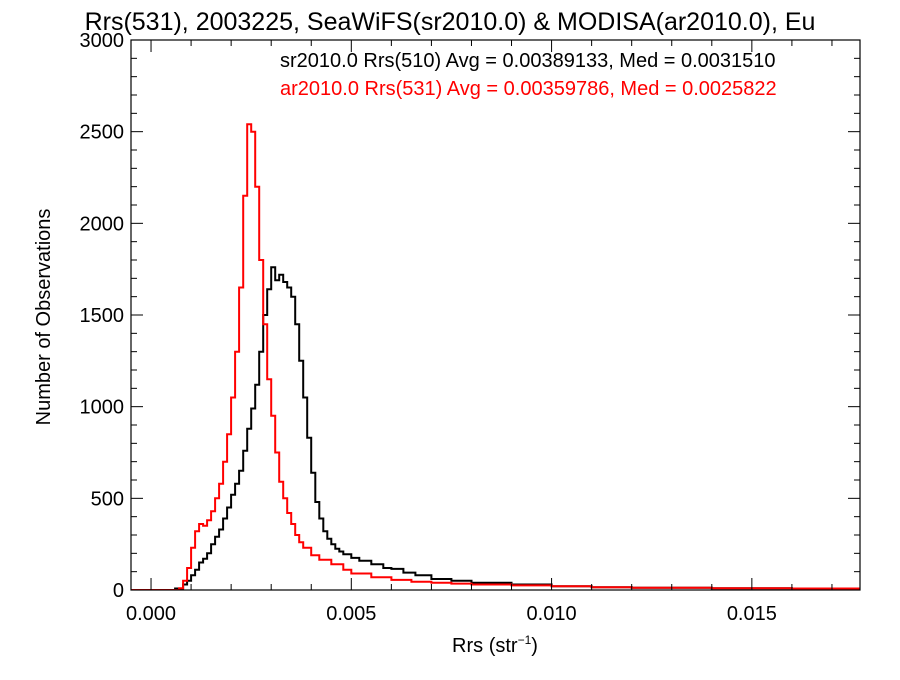 The image size is (900, 680). Describe the element at coordinates (102, 41) in the screenshot. I see `y-tick-label: 3000` at that location.